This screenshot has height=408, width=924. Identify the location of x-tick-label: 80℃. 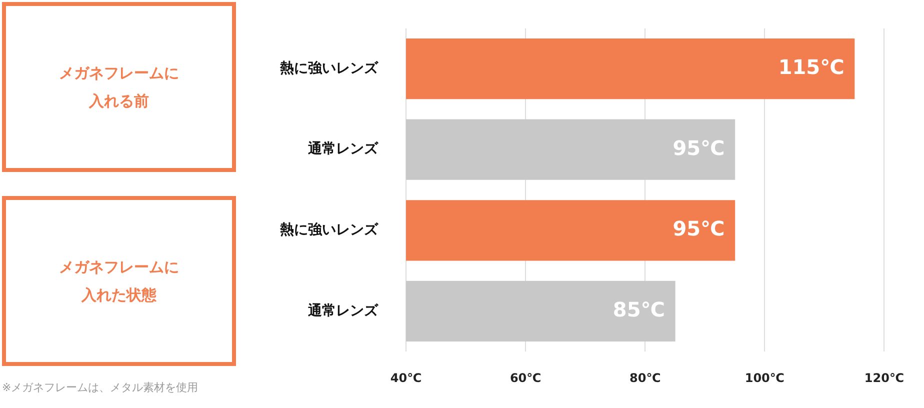
(645, 377).